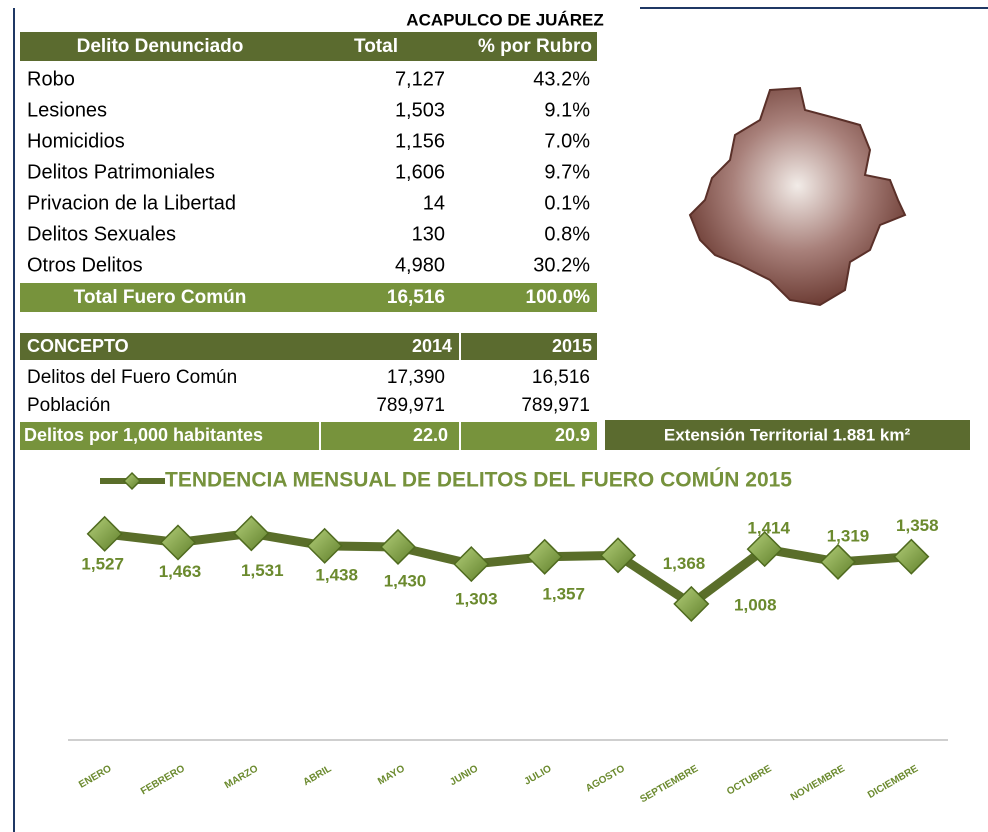 The height and width of the screenshot is (832, 988). Describe the element at coordinates (262, 570) in the screenshot. I see `data-label: 1,531` at that location.